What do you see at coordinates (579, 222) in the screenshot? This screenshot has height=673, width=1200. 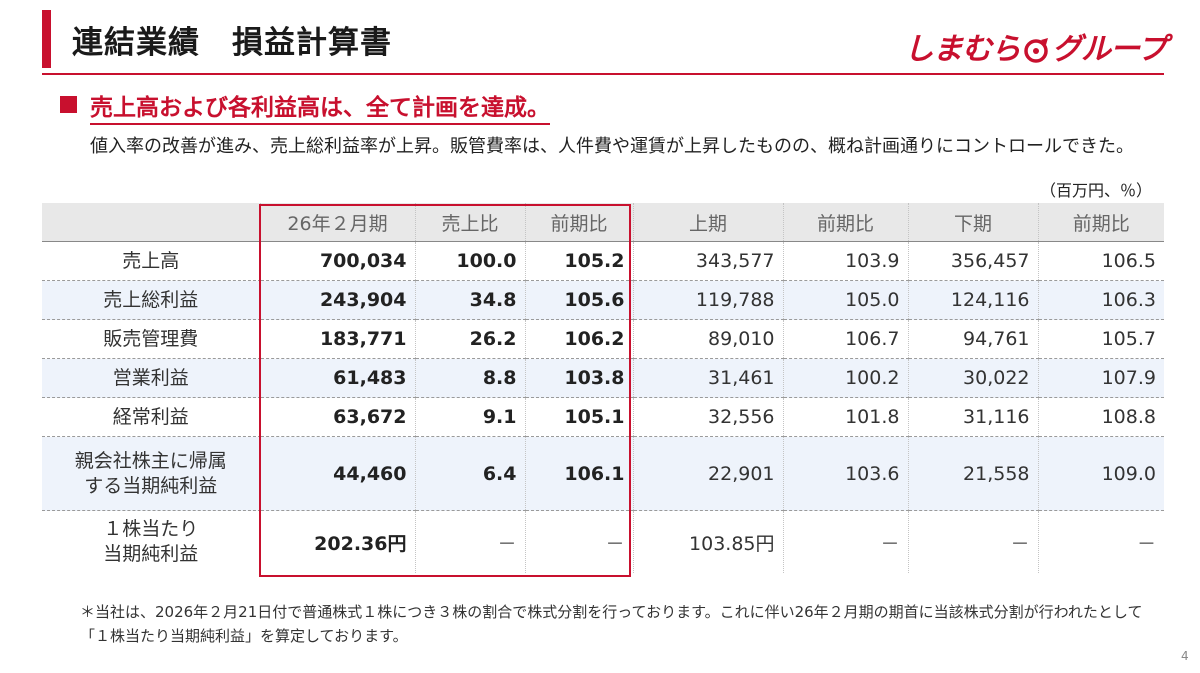 I see `header-yoy: 前期比` at bounding box center [579, 222].